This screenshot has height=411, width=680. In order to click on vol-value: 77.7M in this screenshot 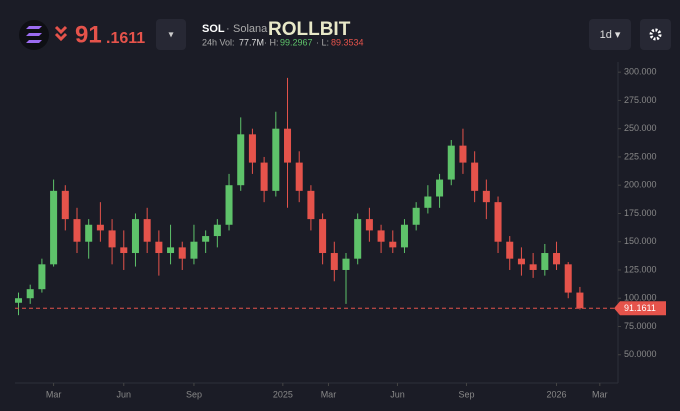, I will do `click(251, 42)`.